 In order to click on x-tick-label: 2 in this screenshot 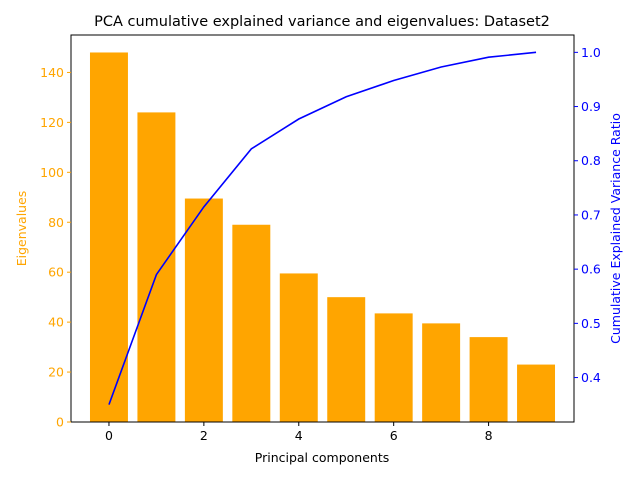, I will do `click(204, 435)`.